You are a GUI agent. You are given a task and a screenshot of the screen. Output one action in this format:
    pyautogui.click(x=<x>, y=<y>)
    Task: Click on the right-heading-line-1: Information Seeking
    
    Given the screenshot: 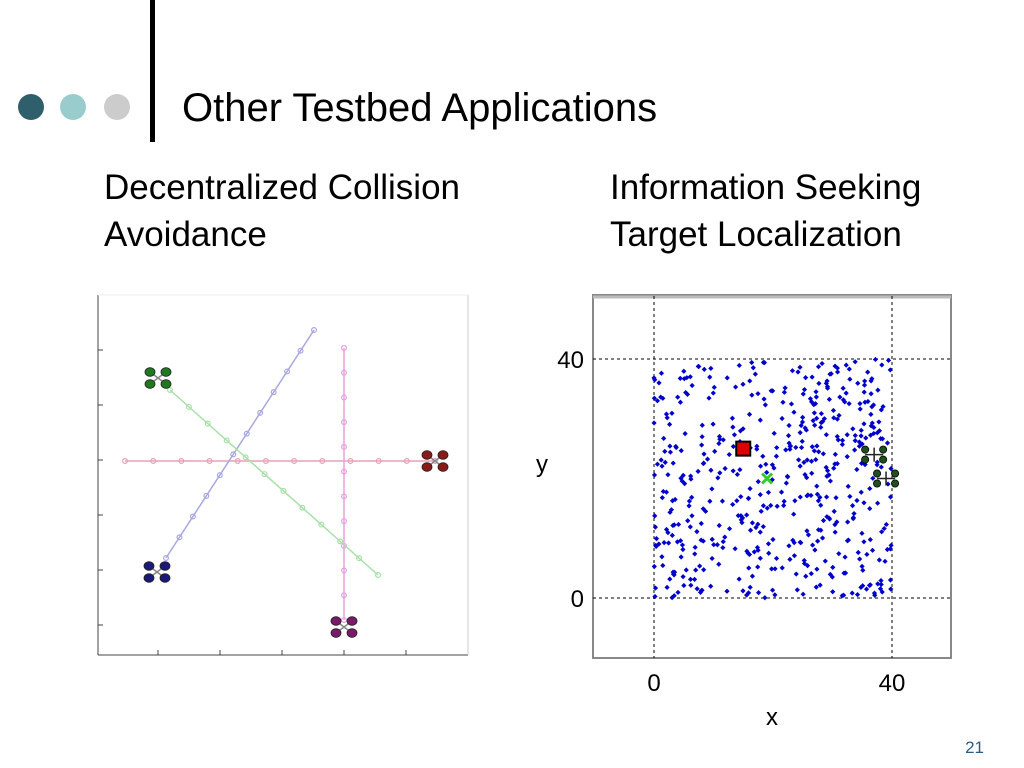 What is the action you would take?
    pyautogui.click(x=766, y=187)
    